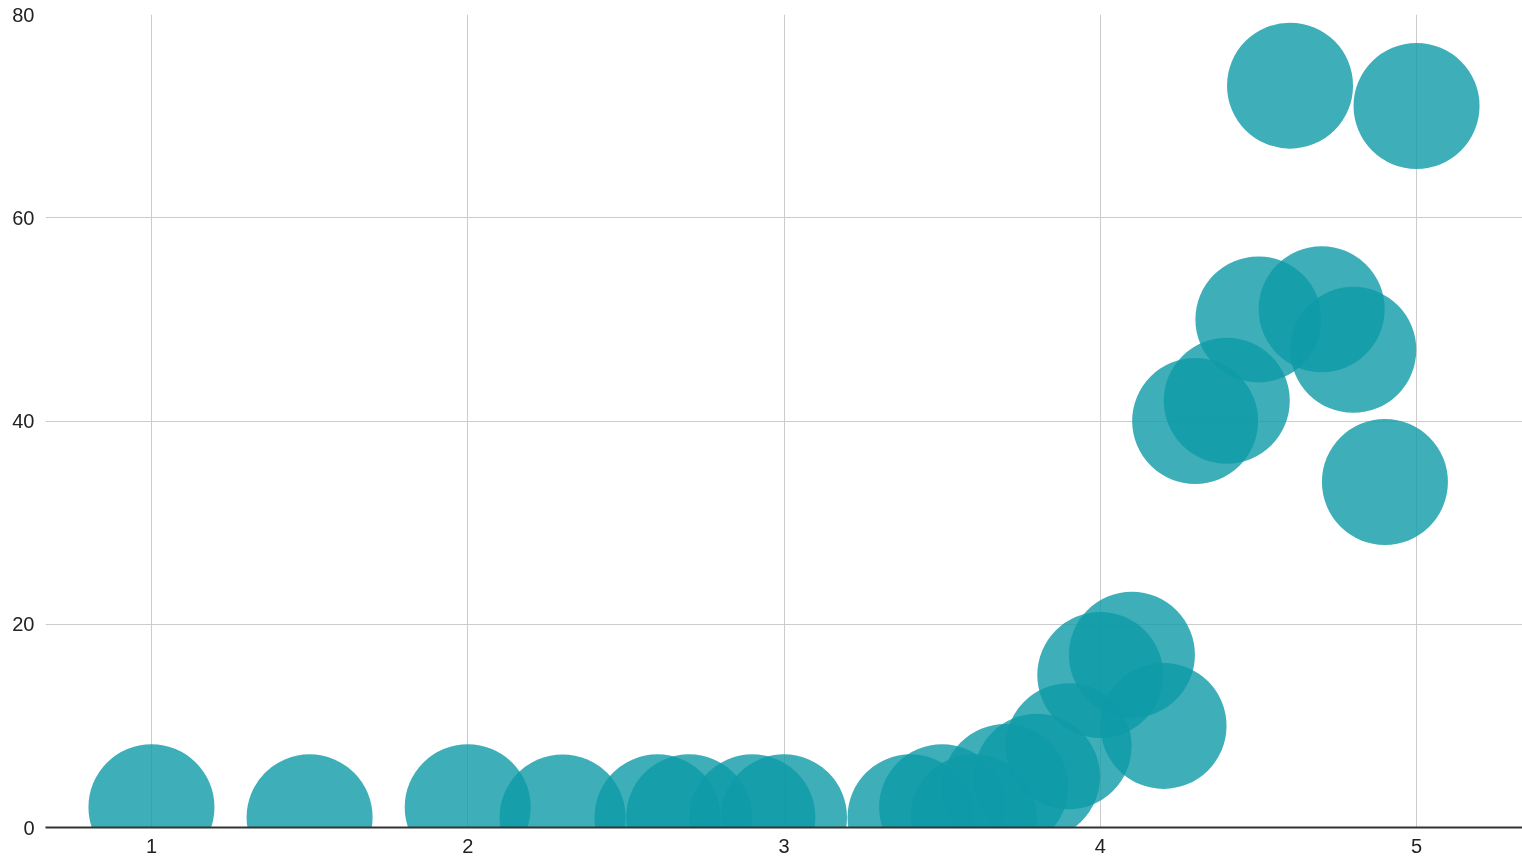  What do you see at coordinates (151, 845) in the screenshot?
I see `x-tick-label: 1` at bounding box center [151, 845].